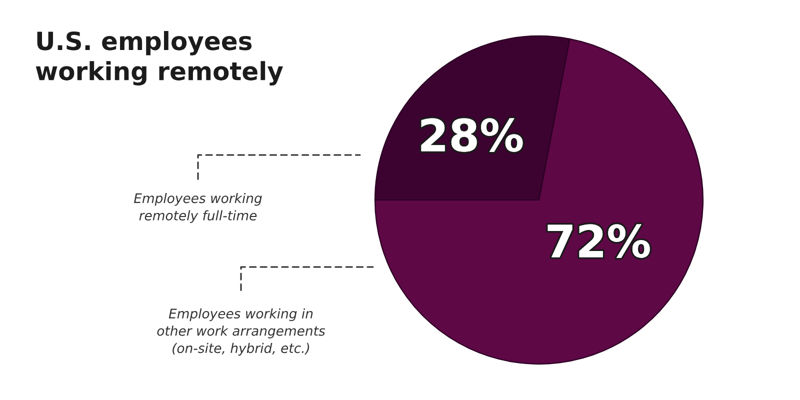  What do you see at coordinates (198, 208) in the screenshot?
I see `slice-label: Employees working remotely full-time` at bounding box center [198, 208].